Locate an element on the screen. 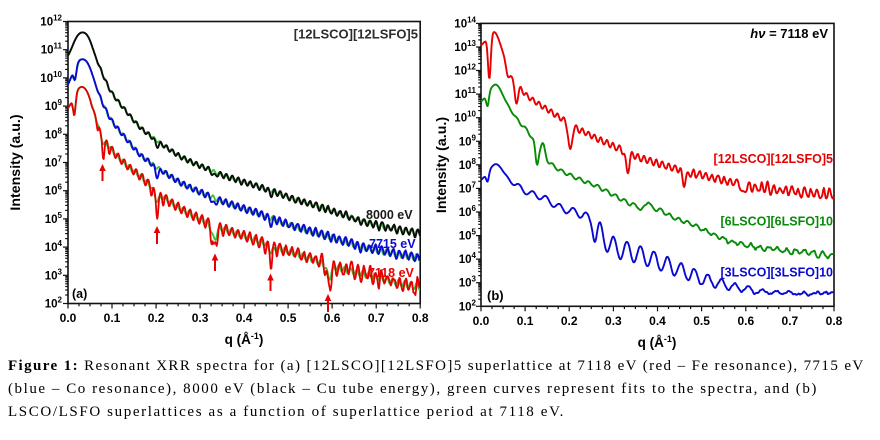 This screenshot has height=440, width=880. svg-text: (a) is located at coordinates (79, 294).